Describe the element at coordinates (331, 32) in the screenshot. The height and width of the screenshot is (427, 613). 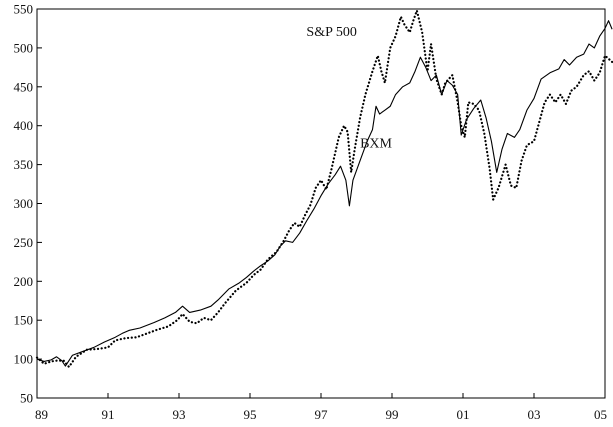
I see `series-label-s-p-500: S&P 500` at that location.